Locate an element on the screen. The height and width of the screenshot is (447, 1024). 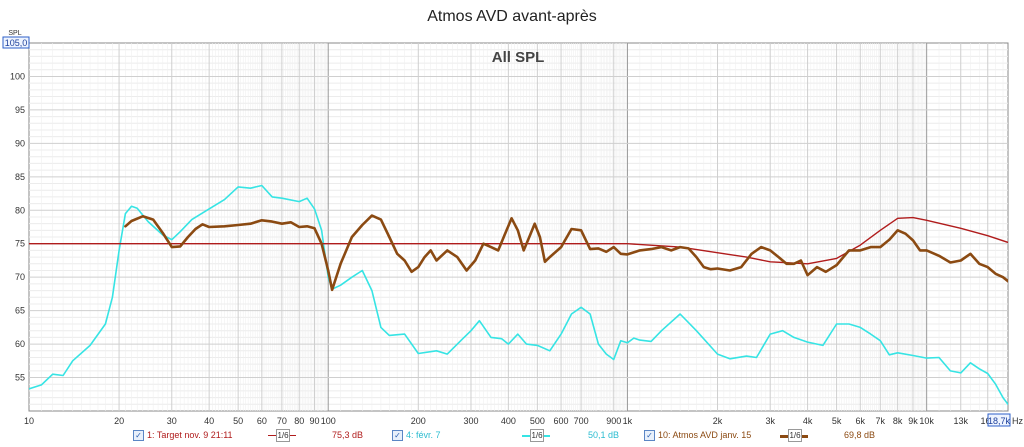
y-tick-label: 65 is located at coordinates (20, 311).